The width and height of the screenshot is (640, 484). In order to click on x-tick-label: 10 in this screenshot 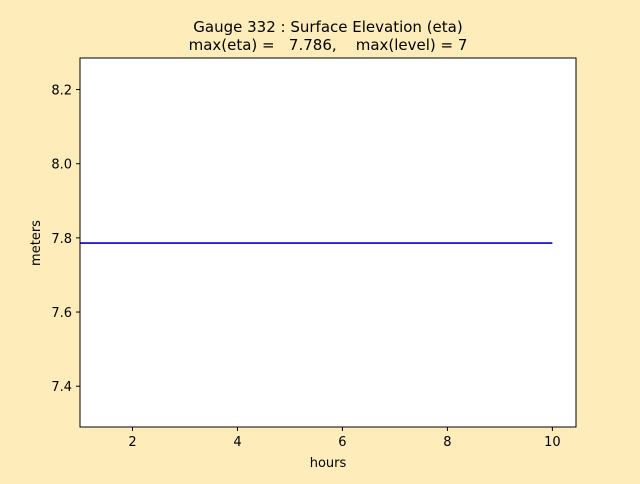, I will do `click(552, 442)`.